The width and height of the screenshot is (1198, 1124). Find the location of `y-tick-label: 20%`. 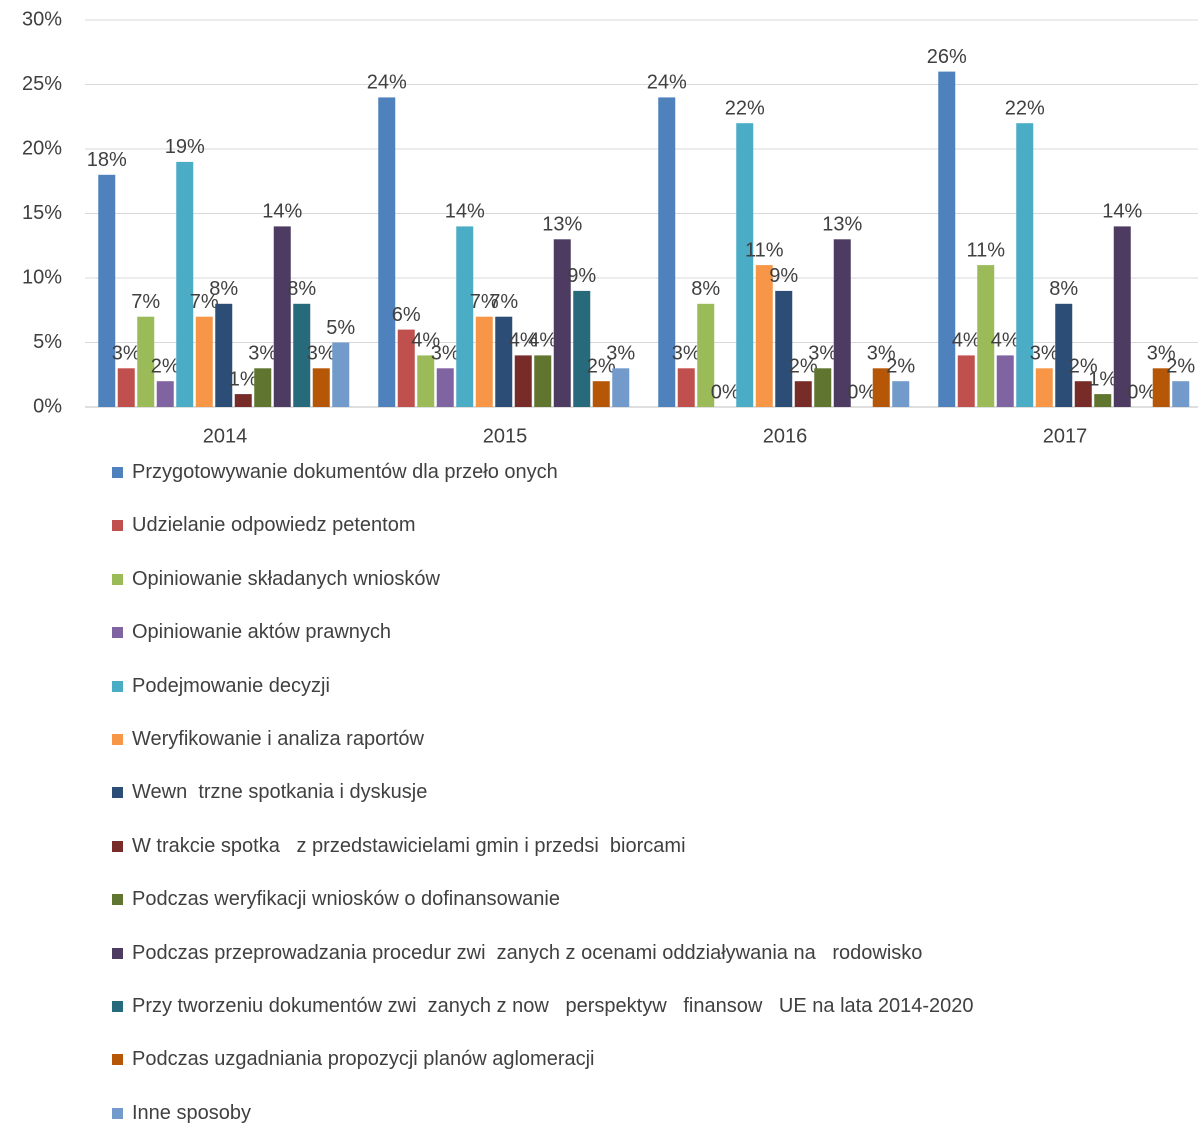

y-tick-label: 20% is located at coordinates (42, 148).